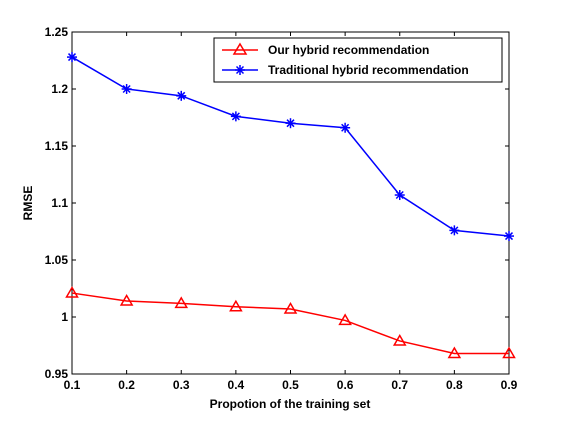 This screenshot has width=561, height=421. What do you see at coordinates (236, 385) in the screenshot?
I see `x-tick-label: 0.4` at bounding box center [236, 385].